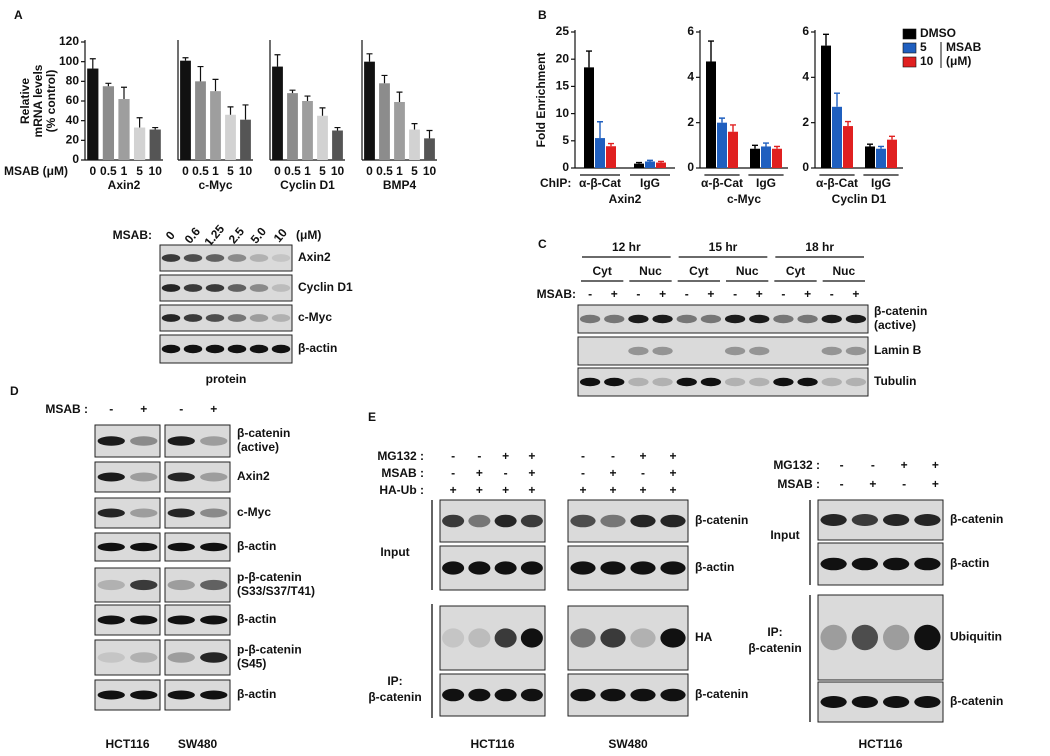 This screenshot has height=756, width=1050. Describe the element at coordinates (898, 350) in the screenshot. I see `row-label: Lamin B` at that location.